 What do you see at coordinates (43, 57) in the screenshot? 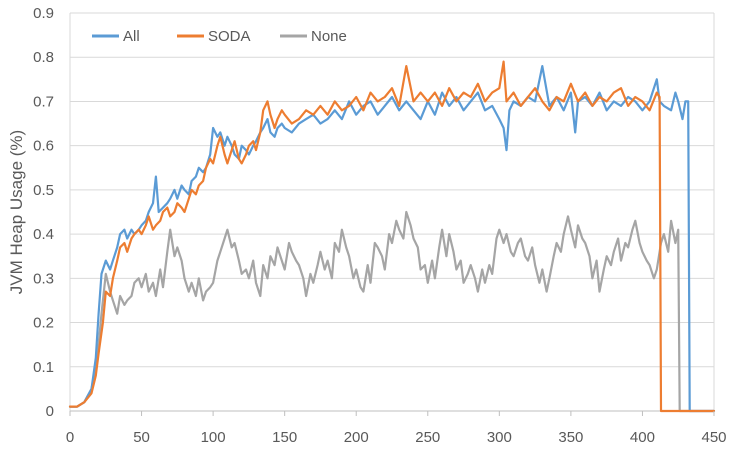
I see `y-tick-label: 0.8` at bounding box center [43, 57].